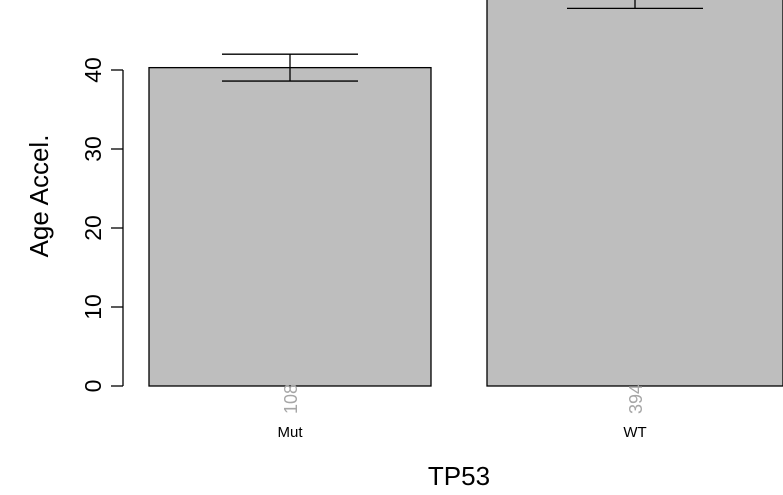  Describe the element at coordinates (93, 386) in the screenshot. I see `y-tick-label: 0` at that location.